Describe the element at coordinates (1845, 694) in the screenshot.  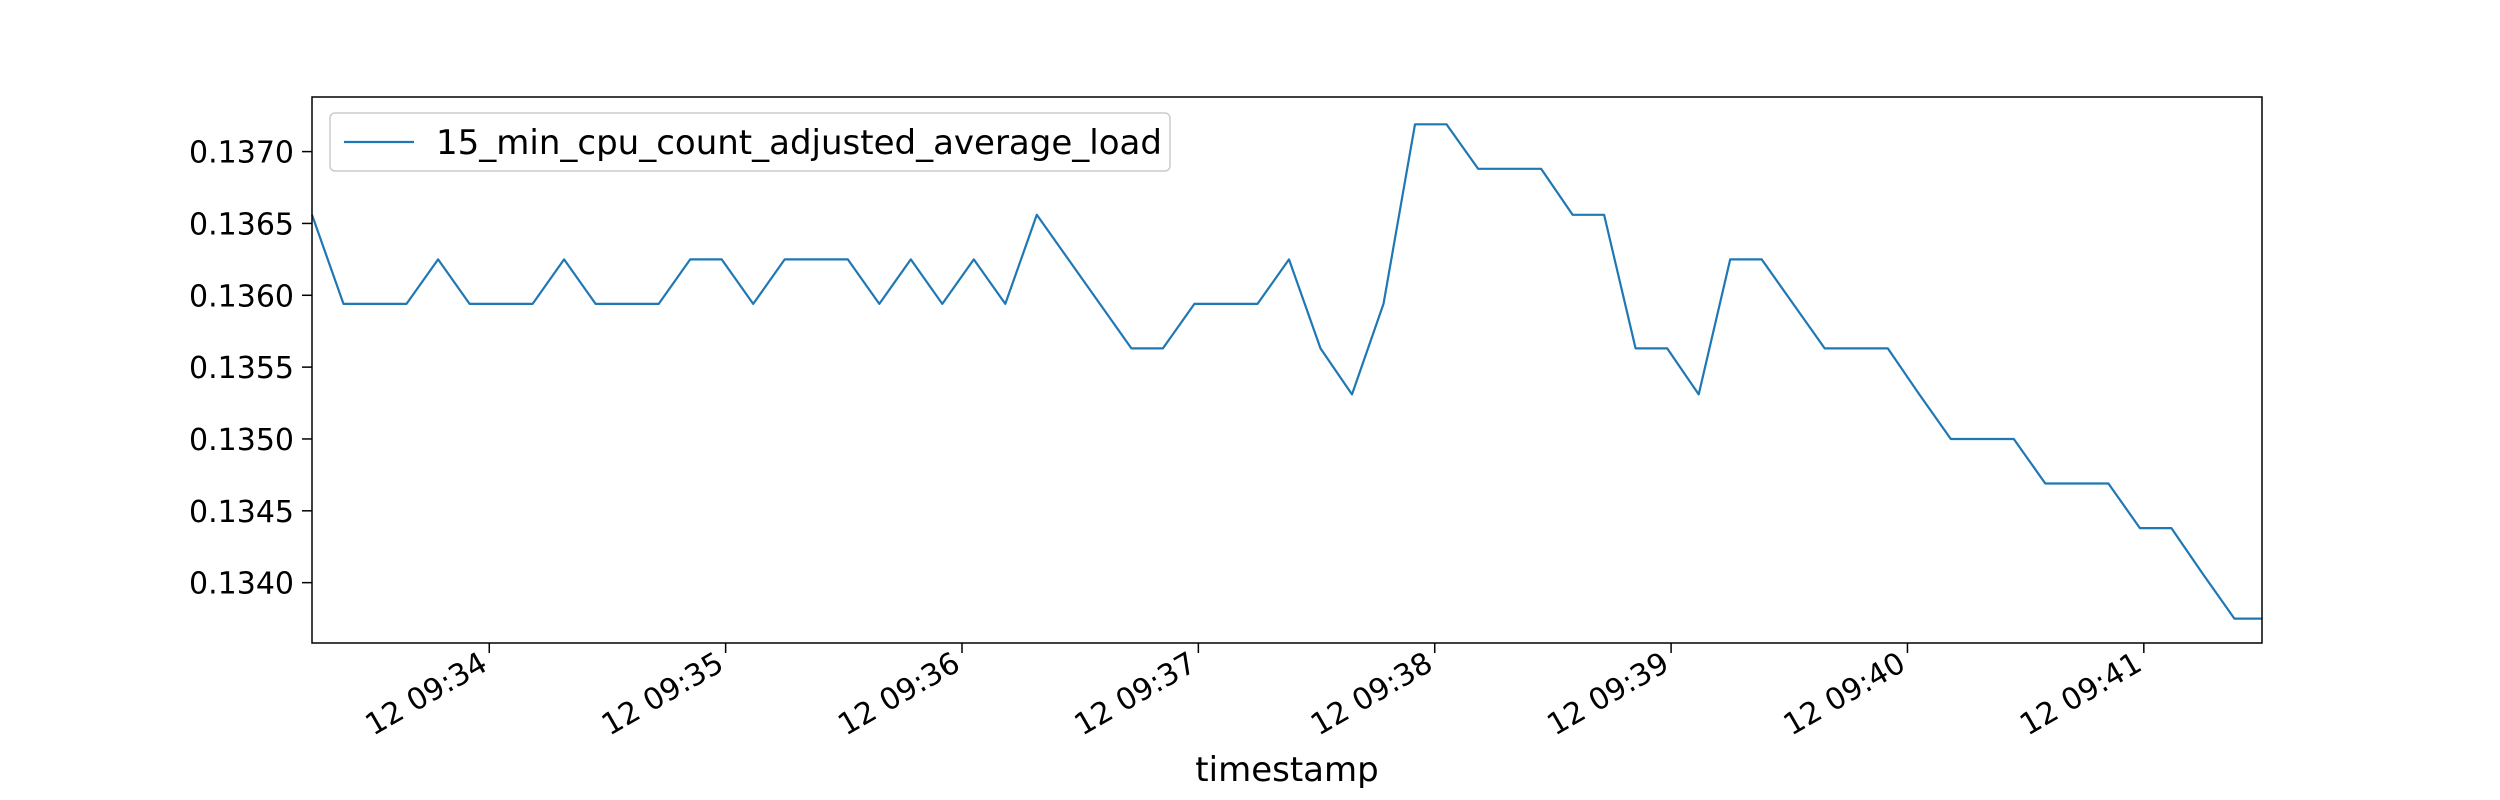
I see `x-tick-label: 12 09:40` at that location.